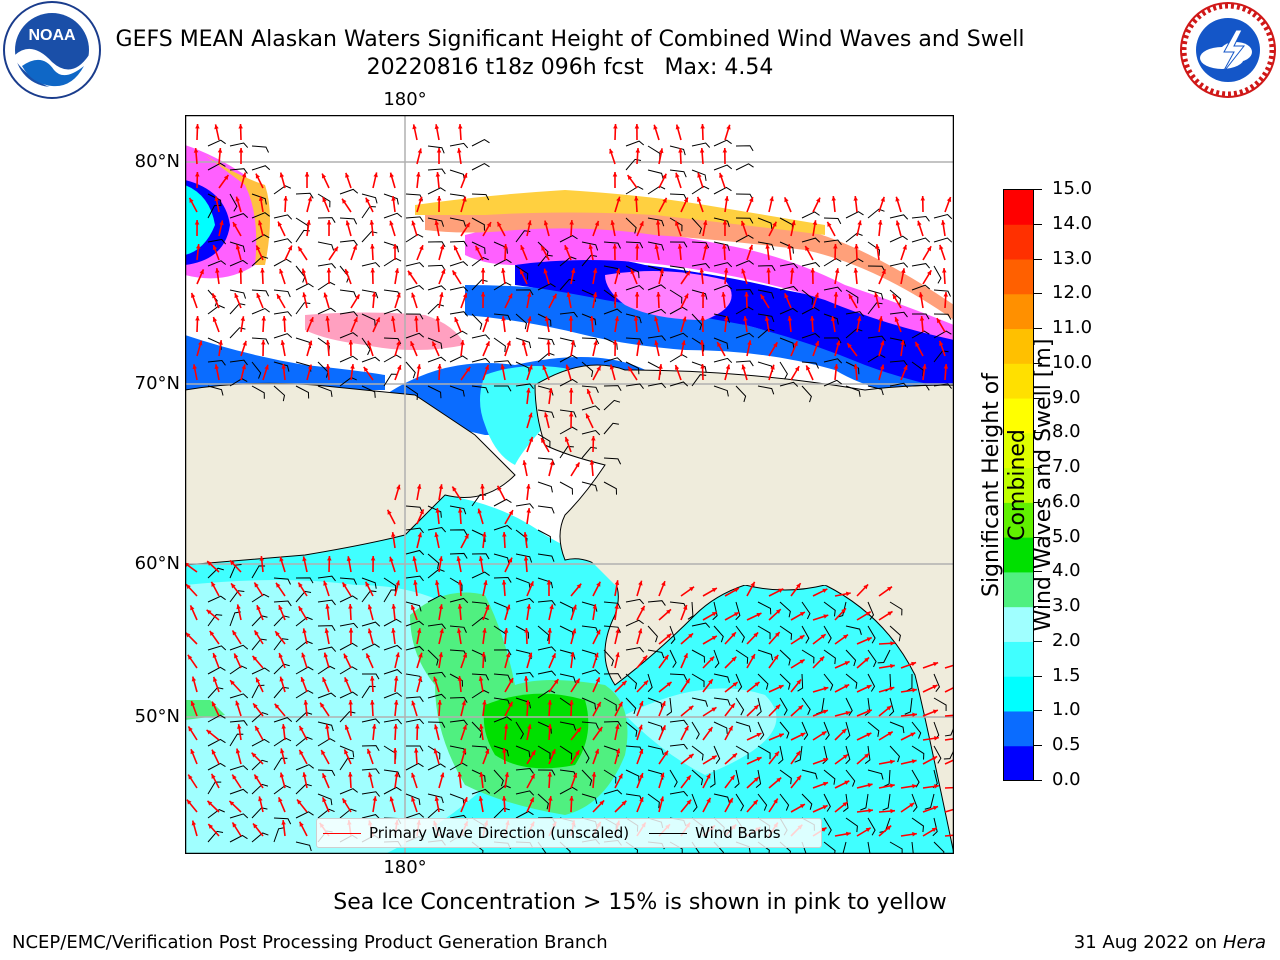  What do you see at coordinates (570, 67) in the screenshot?
I see `chart-subtitle: 20220816 t18z 096h fcst Max: 4.54` at bounding box center [570, 67].